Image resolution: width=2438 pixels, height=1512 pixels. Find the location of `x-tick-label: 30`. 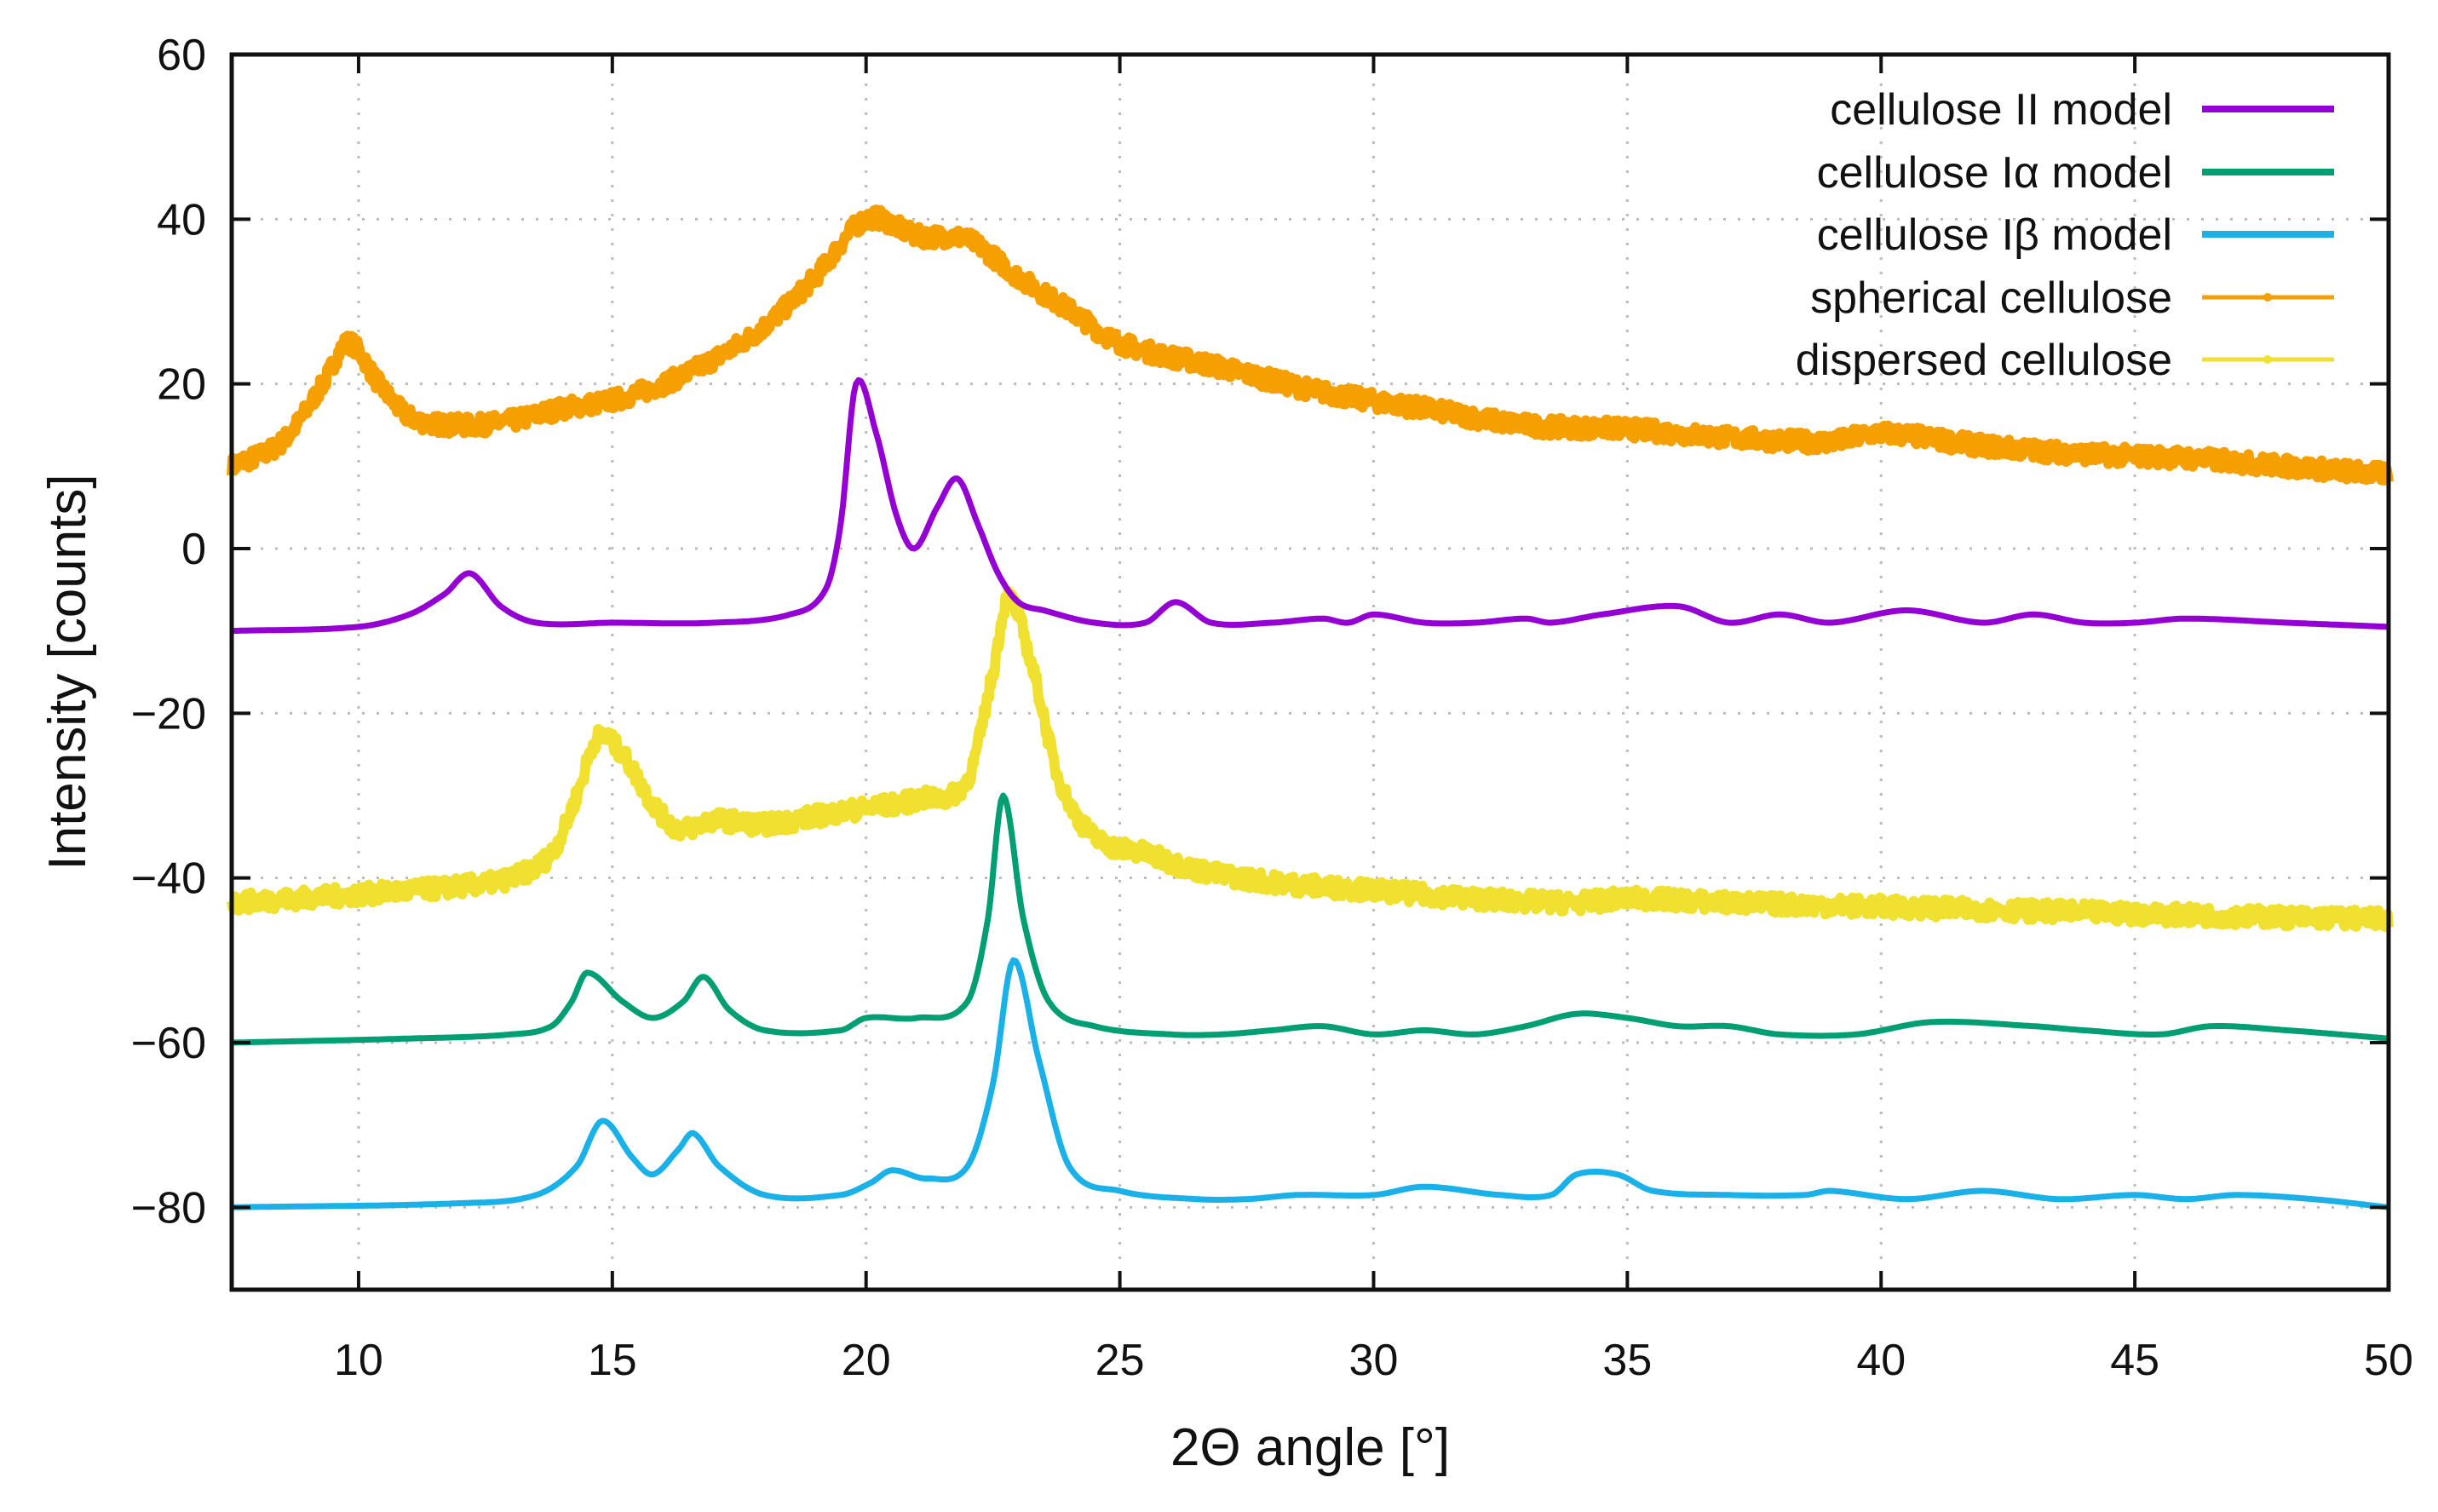

x-tick-label: 30 is located at coordinates (1374, 1360).